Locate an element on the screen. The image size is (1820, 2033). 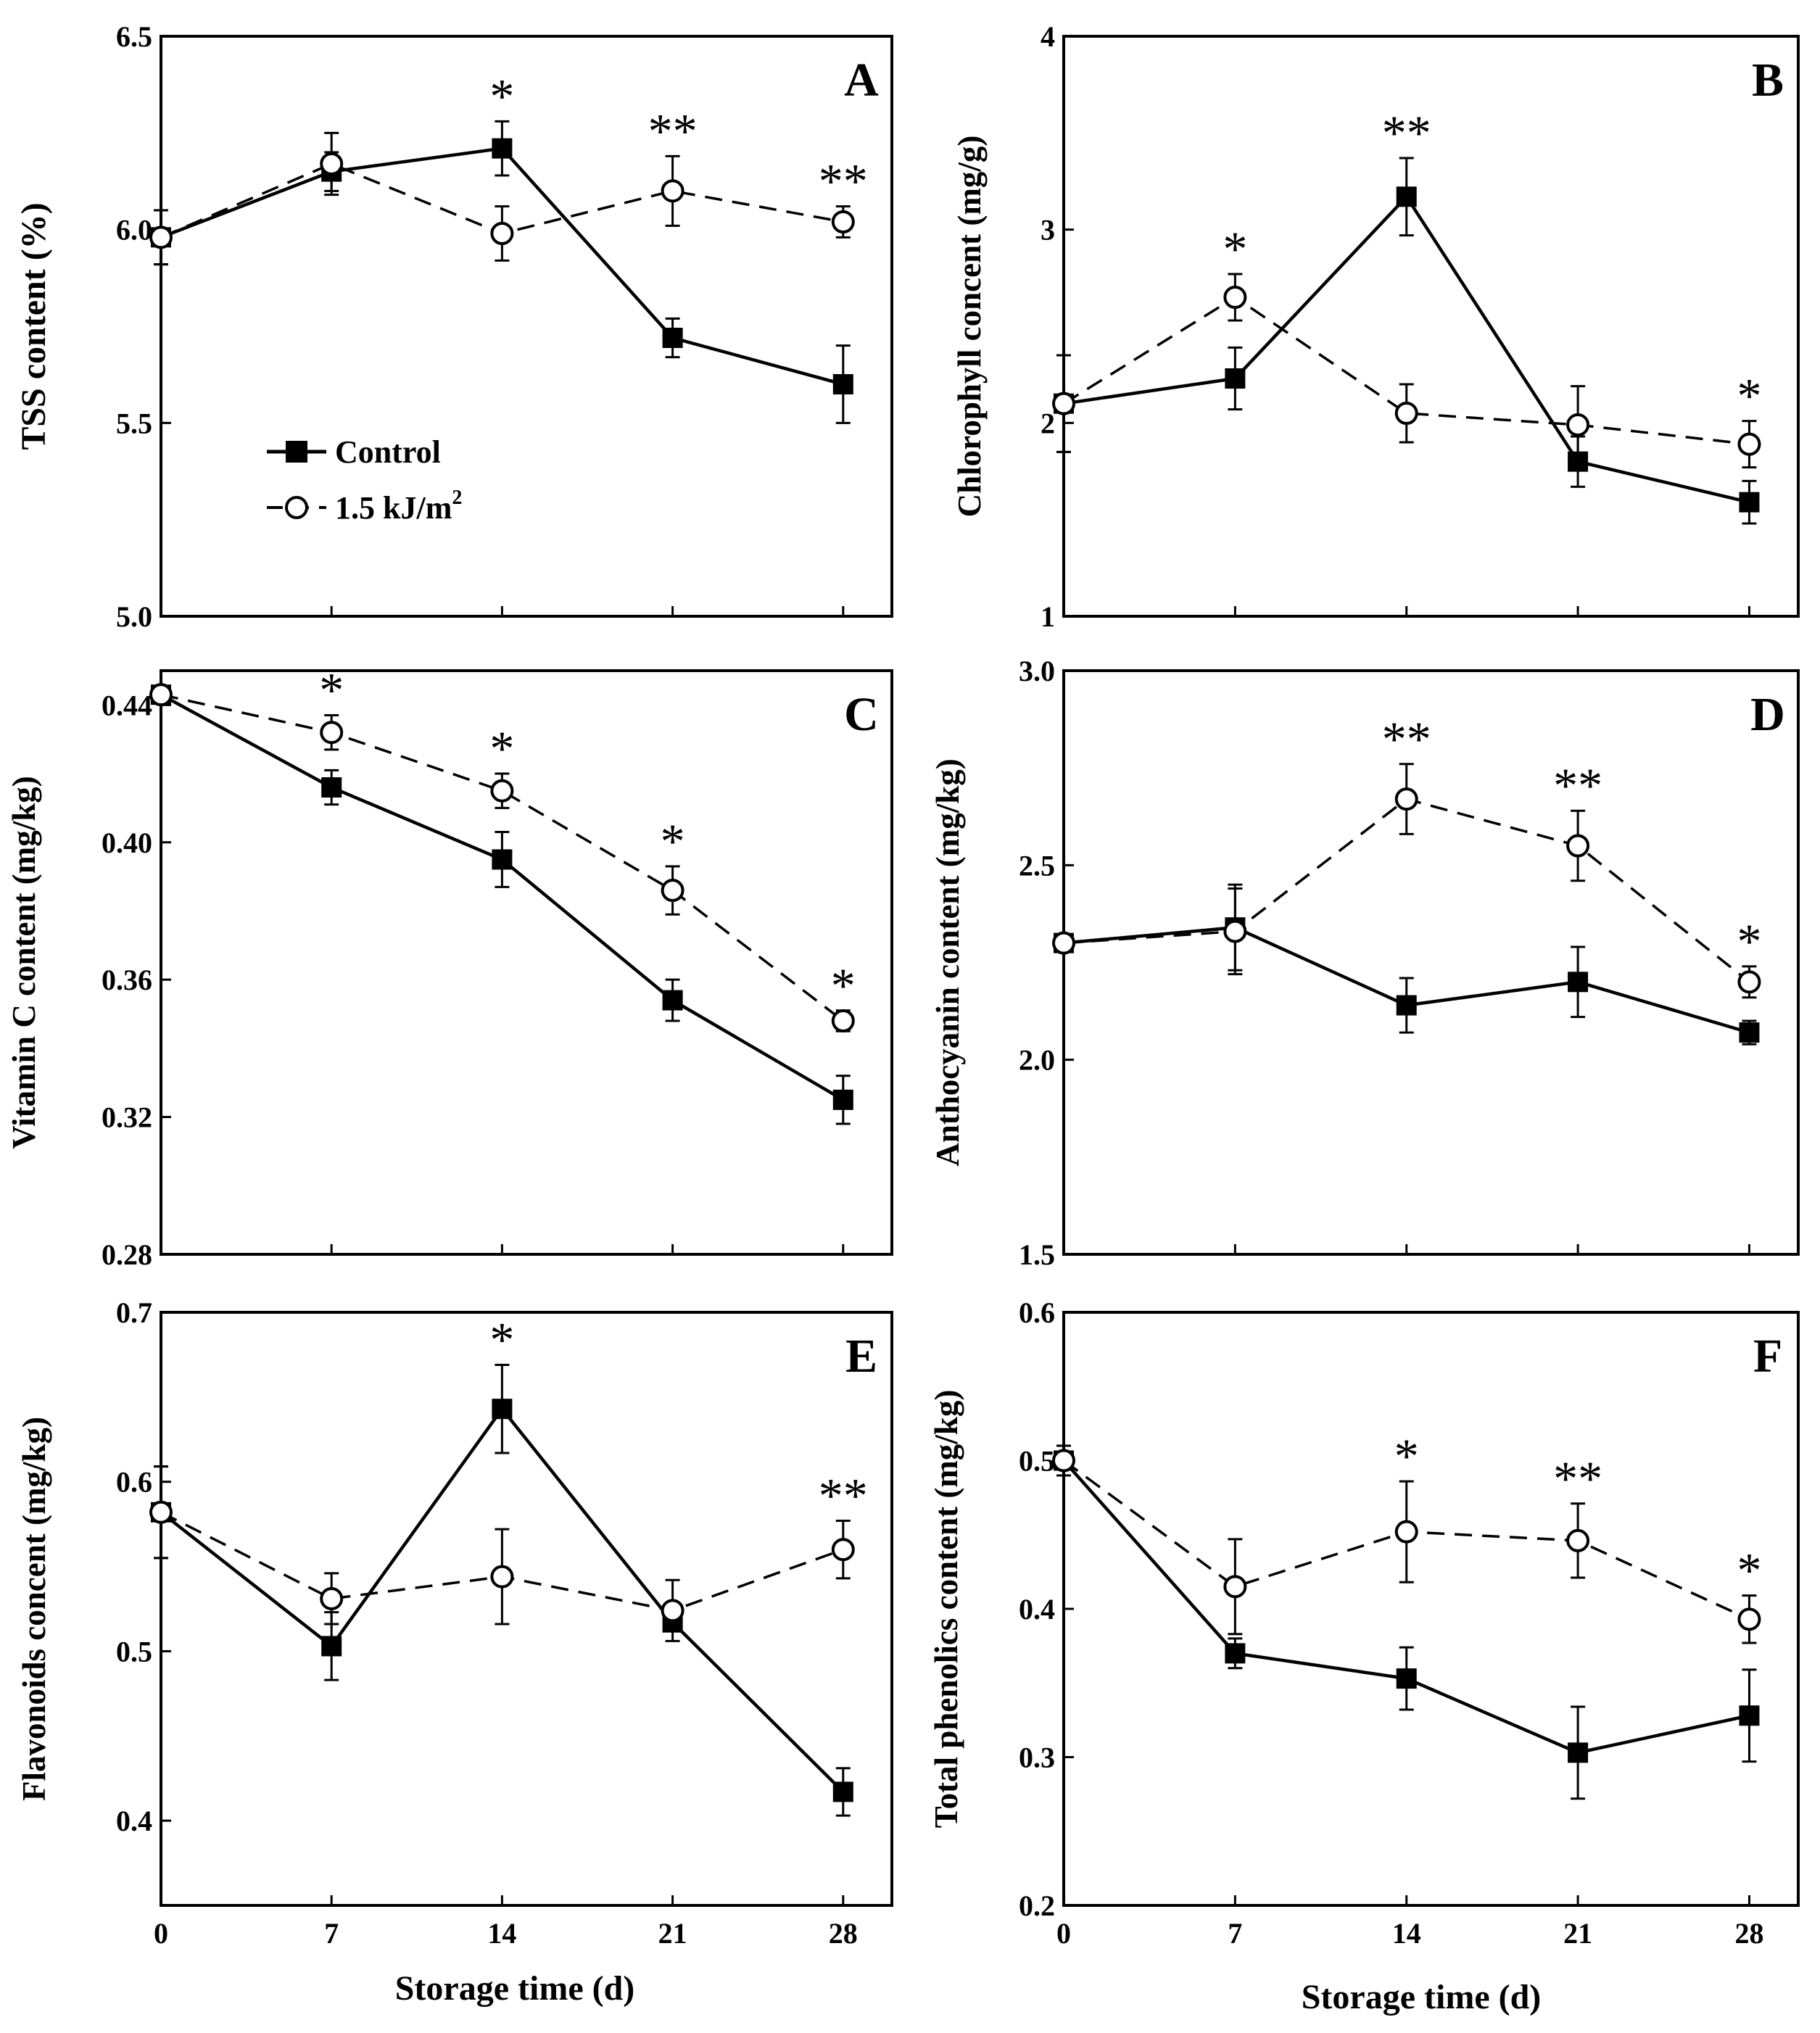
plot-frame-b is located at coordinates (1431, 326).